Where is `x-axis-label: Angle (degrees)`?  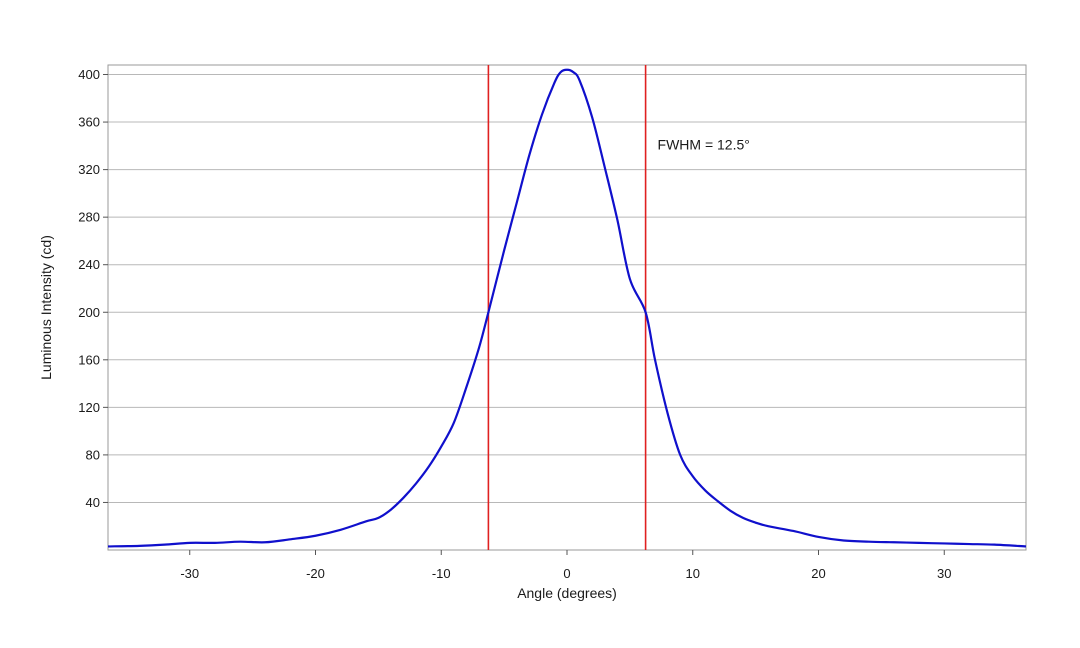
x-axis-label: Angle (degrees) is located at coordinates (567, 593).